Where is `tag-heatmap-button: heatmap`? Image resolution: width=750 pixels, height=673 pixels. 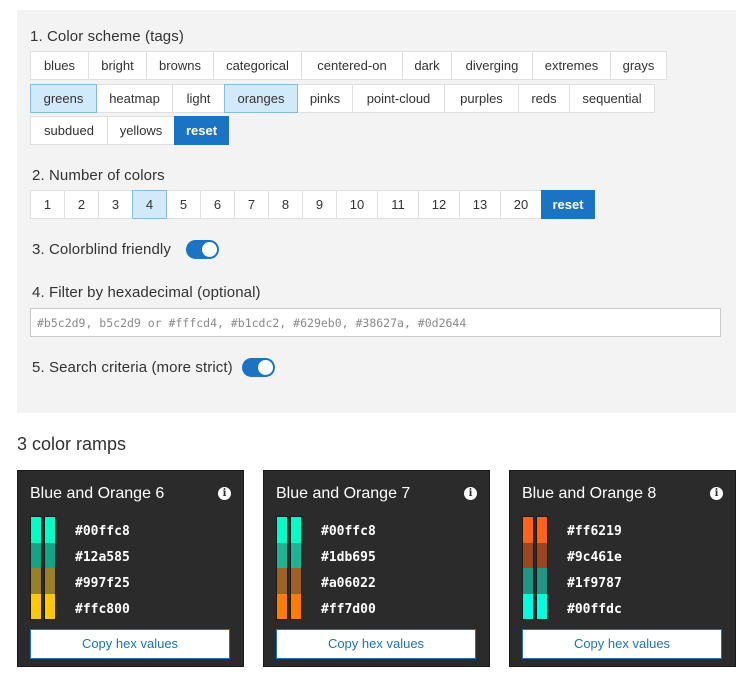
tag-heatmap-button: heatmap is located at coordinates (134, 98).